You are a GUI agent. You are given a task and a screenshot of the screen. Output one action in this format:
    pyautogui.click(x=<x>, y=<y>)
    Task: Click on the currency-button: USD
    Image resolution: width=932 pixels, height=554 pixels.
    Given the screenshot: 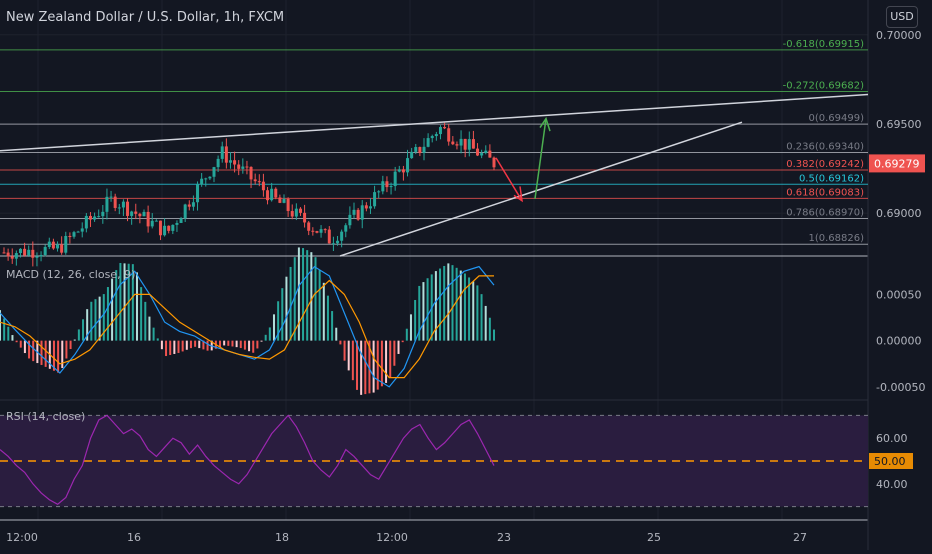 What is the action you would take?
    pyautogui.click(x=902, y=17)
    